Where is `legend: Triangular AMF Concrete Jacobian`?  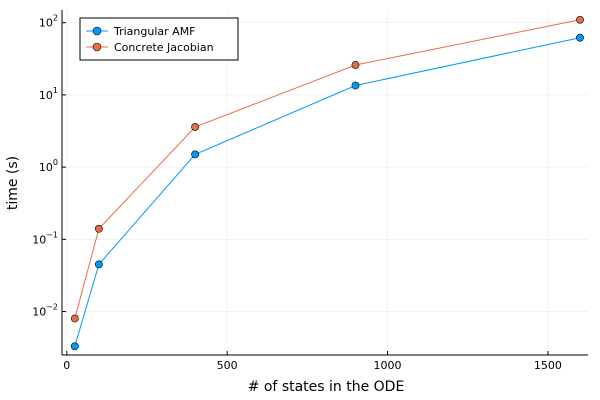
legend: Triangular AMF Concrete Jacobian is located at coordinates (159, 39).